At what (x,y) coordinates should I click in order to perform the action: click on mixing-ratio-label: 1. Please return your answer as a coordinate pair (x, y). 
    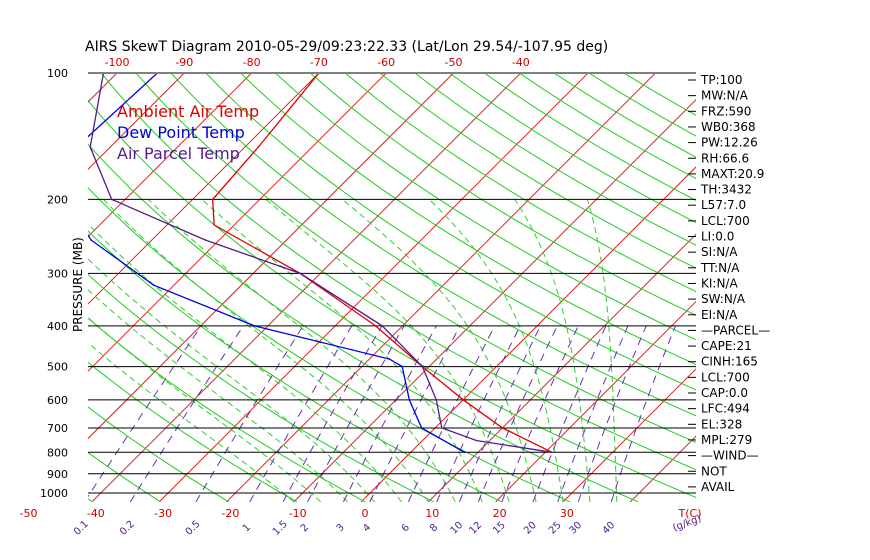
    Looking at the image, I should click on (247, 528).